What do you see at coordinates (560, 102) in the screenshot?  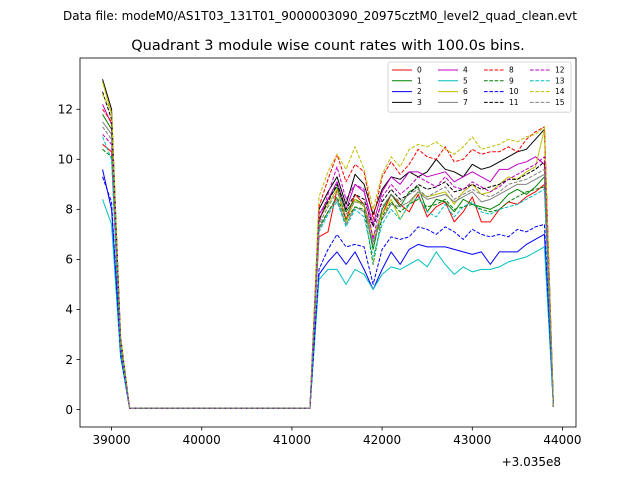 I see `legend-label-15: 15` at bounding box center [560, 102].